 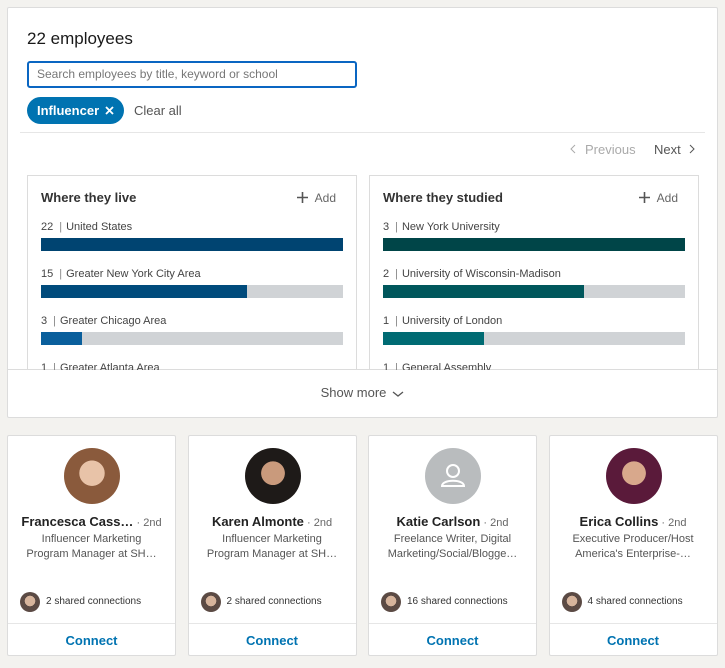 What do you see at coordinates (573, 149) in the screenshot?
I see `chevron-left` at bounding box center [573, 149].